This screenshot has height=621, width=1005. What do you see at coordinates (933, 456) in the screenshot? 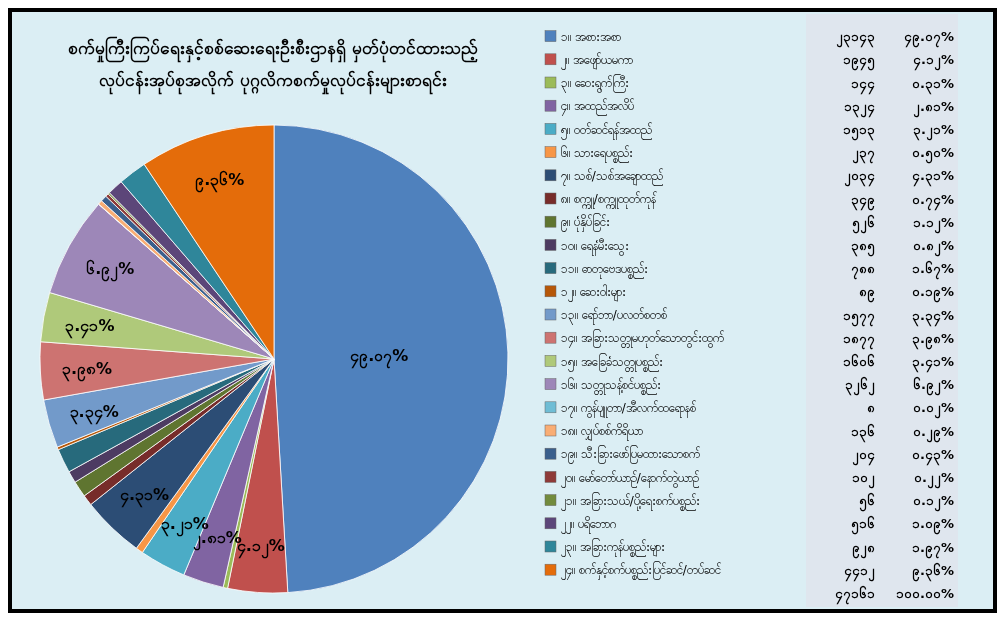
I see `data-label: ၀.၄၃%` at bounding box center [933, 456].